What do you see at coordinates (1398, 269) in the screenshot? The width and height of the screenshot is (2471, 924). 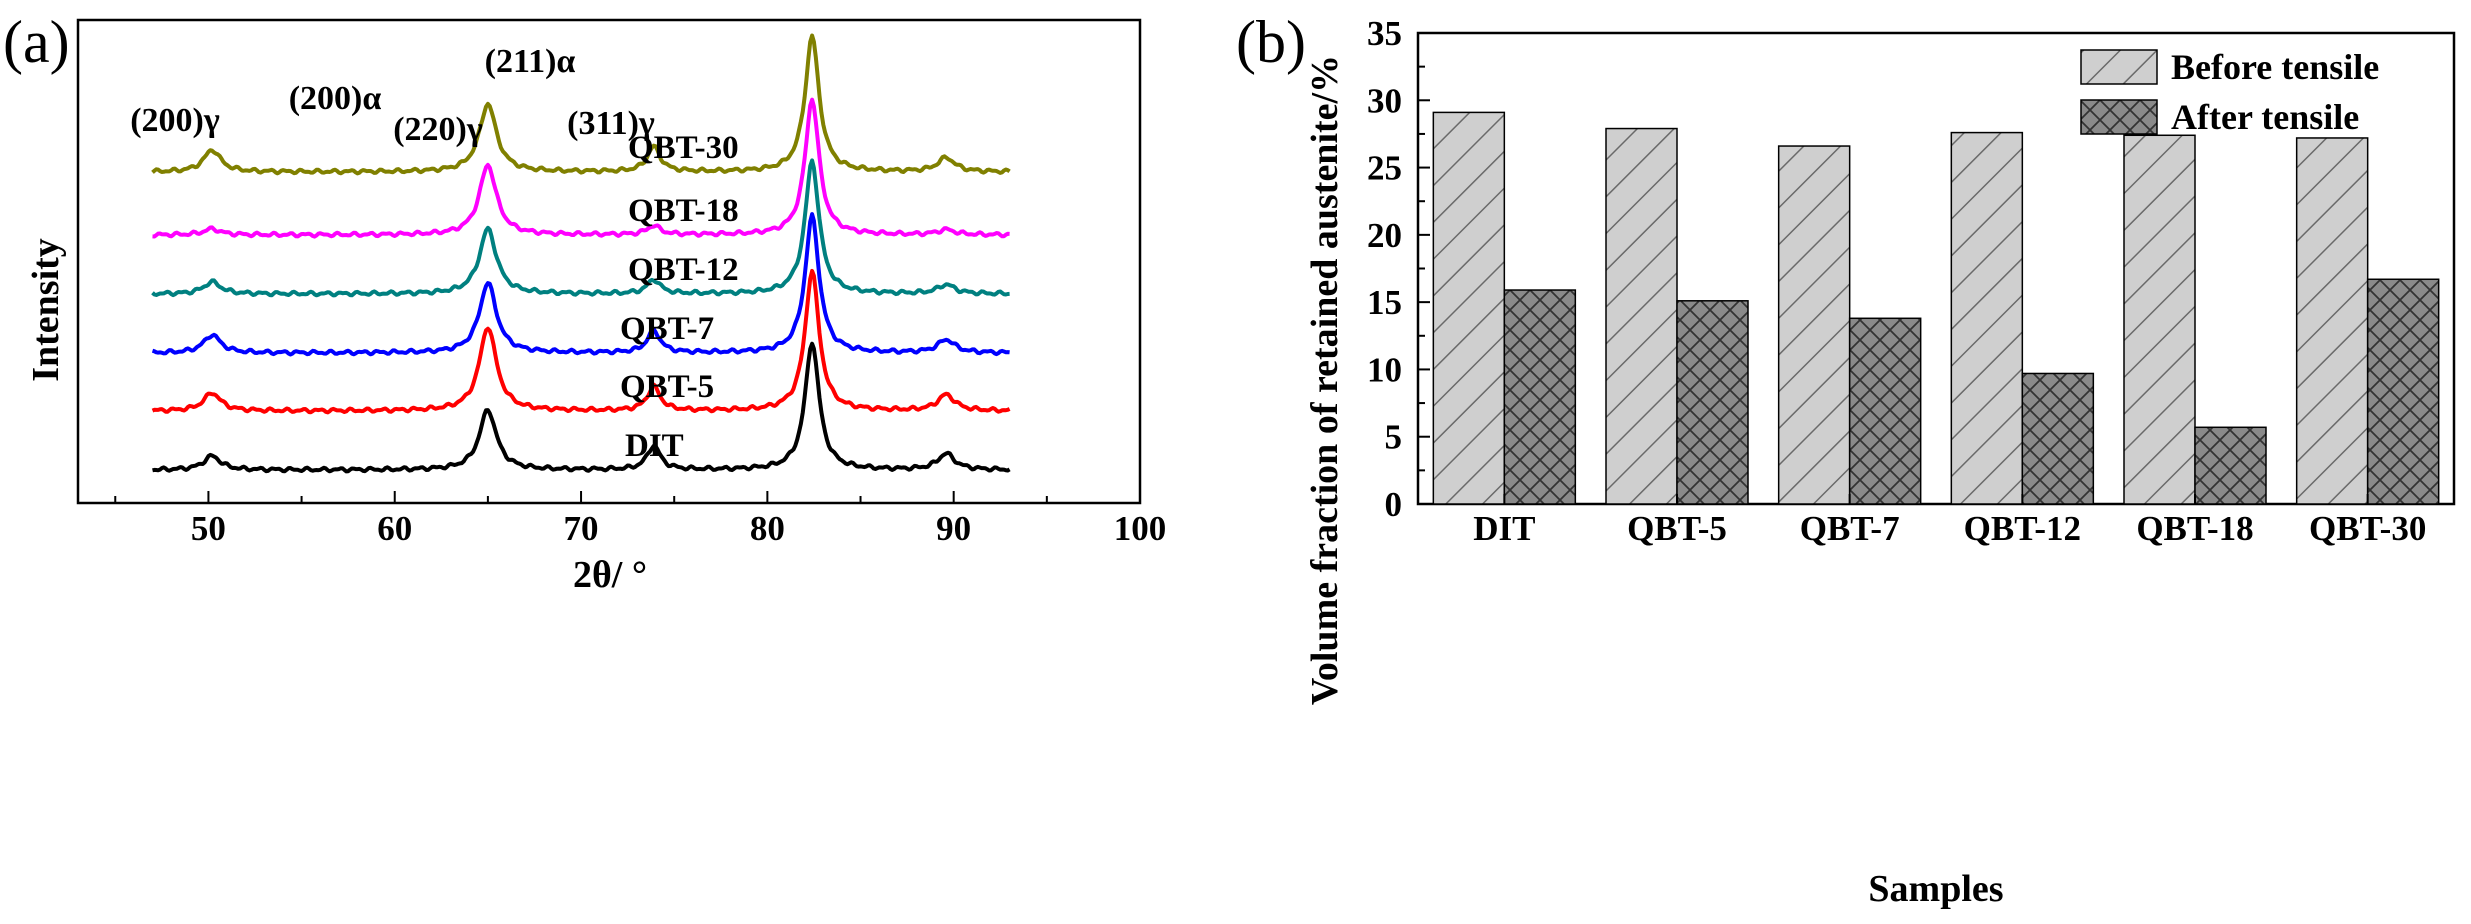 I see `panel-b-y-axis: 0 5 10 15 20 25 30 35` at bounding box center [1398, 269].